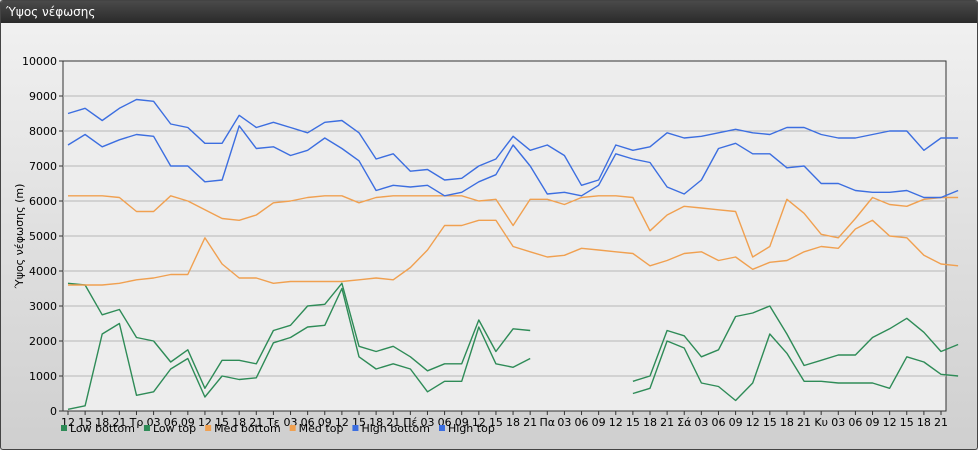 This screenshot has width=978, height=450. I want to click on y-tick-label: 5000, so click(43, 236).